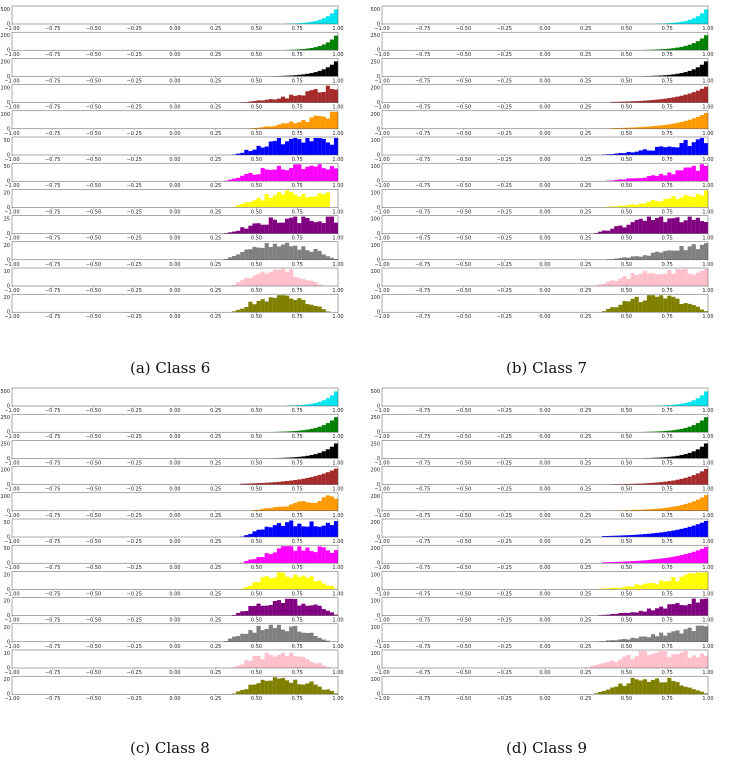 This screenshot has height=764, width=739. What do you see at coordinates (375, 602) in the screenshot?
I see `y-tick-label: 100` at bounding box center [375, 602].